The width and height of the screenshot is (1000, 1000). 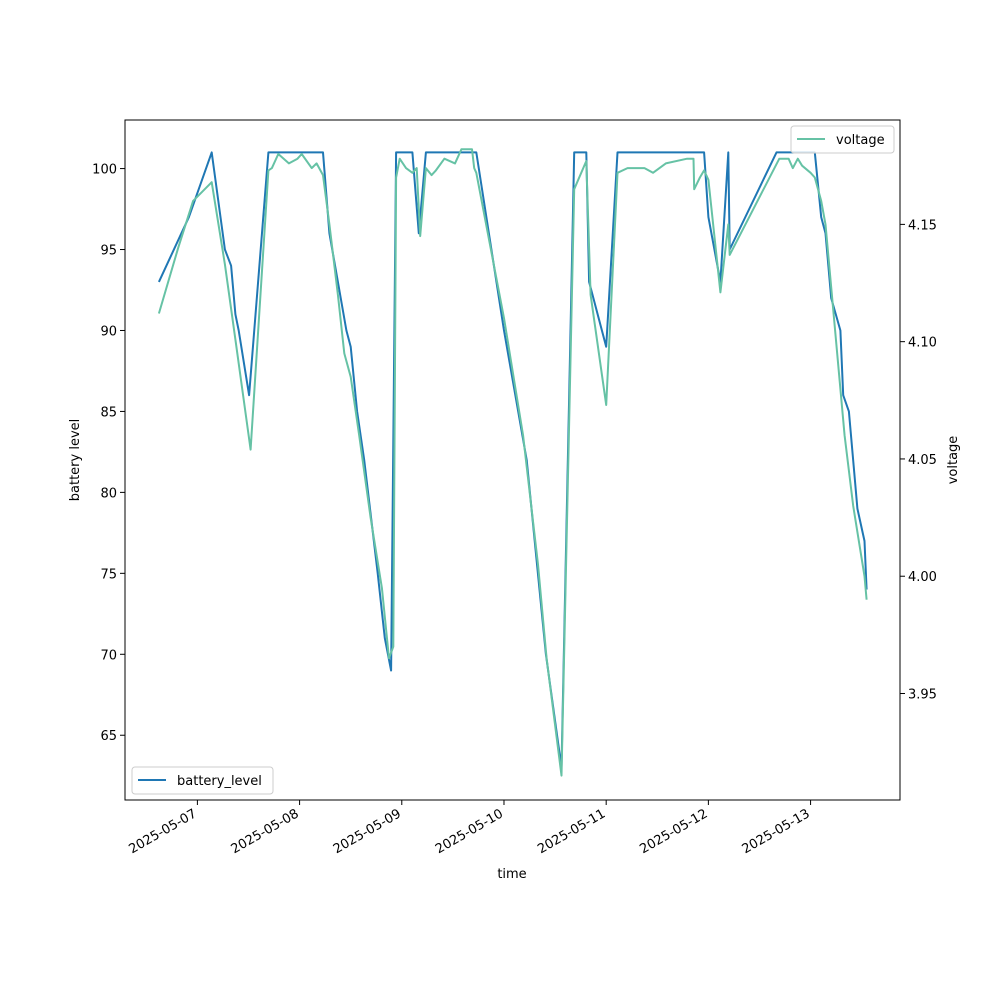 What do you see at coordinates (860, 140) in the screenshot?
I see `legend-voltage-label: voltage` at bounding box center [860, 140].